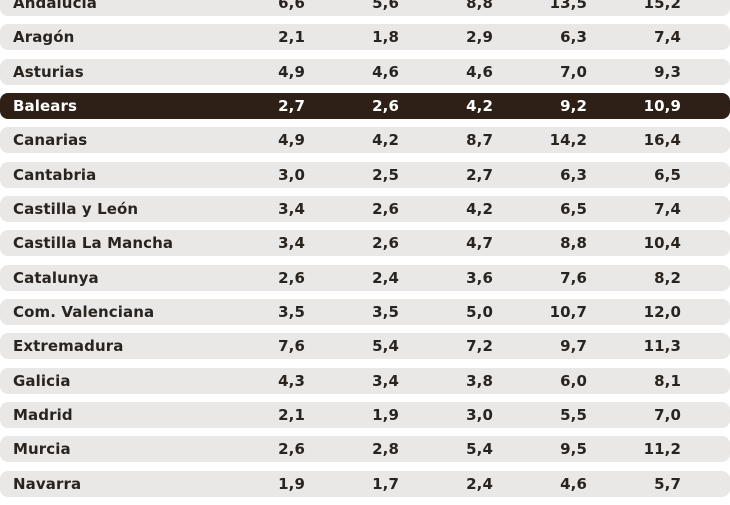  Describe the element at coordinates (479, 346) in the screenshot. I see `value-cell: 7,2` at that location.